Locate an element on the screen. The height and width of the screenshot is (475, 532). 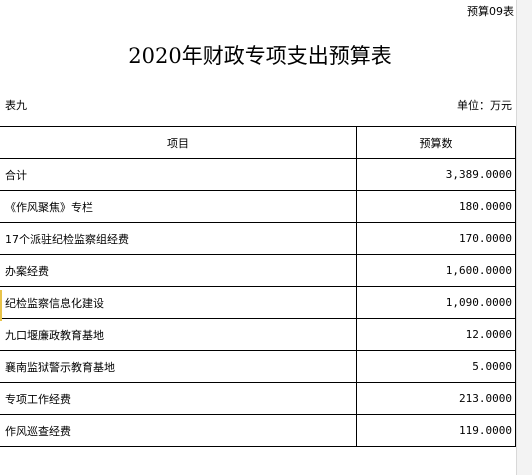
amount-cell: 119.0000 is located at coordinates (436, 430).